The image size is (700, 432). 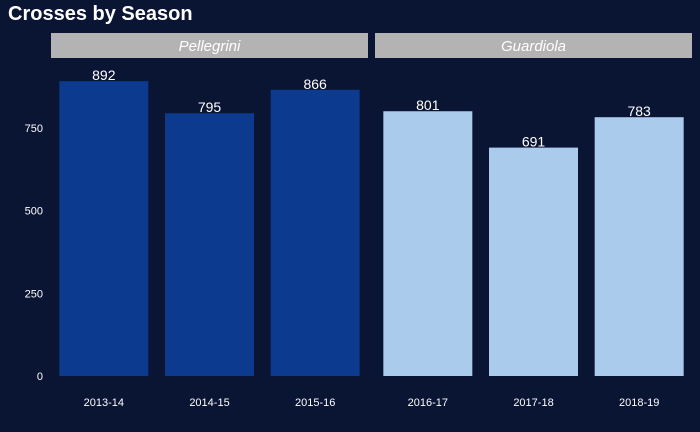 What do you see at coordinates (534, 142) in the screenshot?
I see `data-label: 691` at bounding box center [534, 142].